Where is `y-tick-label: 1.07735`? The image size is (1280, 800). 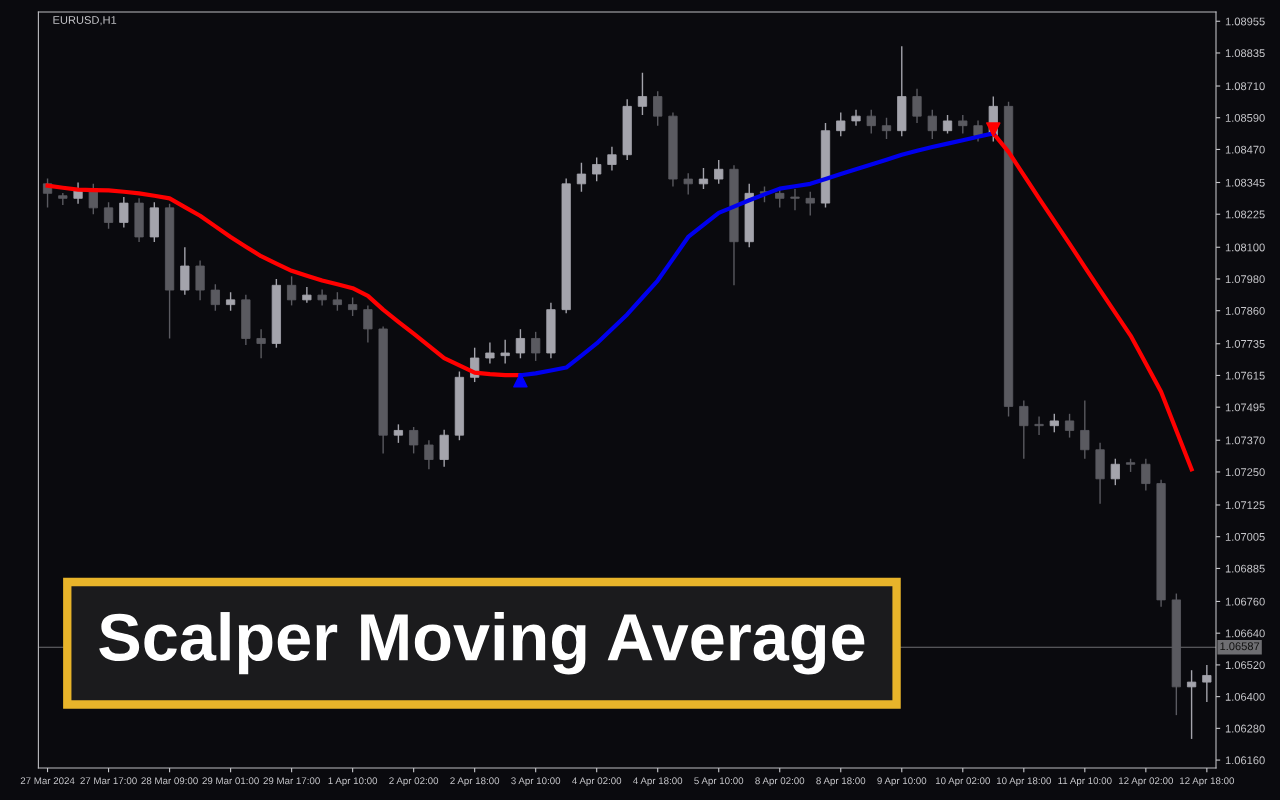 y-tick-label: 1.07735 is located at coordinates (1245, 344).